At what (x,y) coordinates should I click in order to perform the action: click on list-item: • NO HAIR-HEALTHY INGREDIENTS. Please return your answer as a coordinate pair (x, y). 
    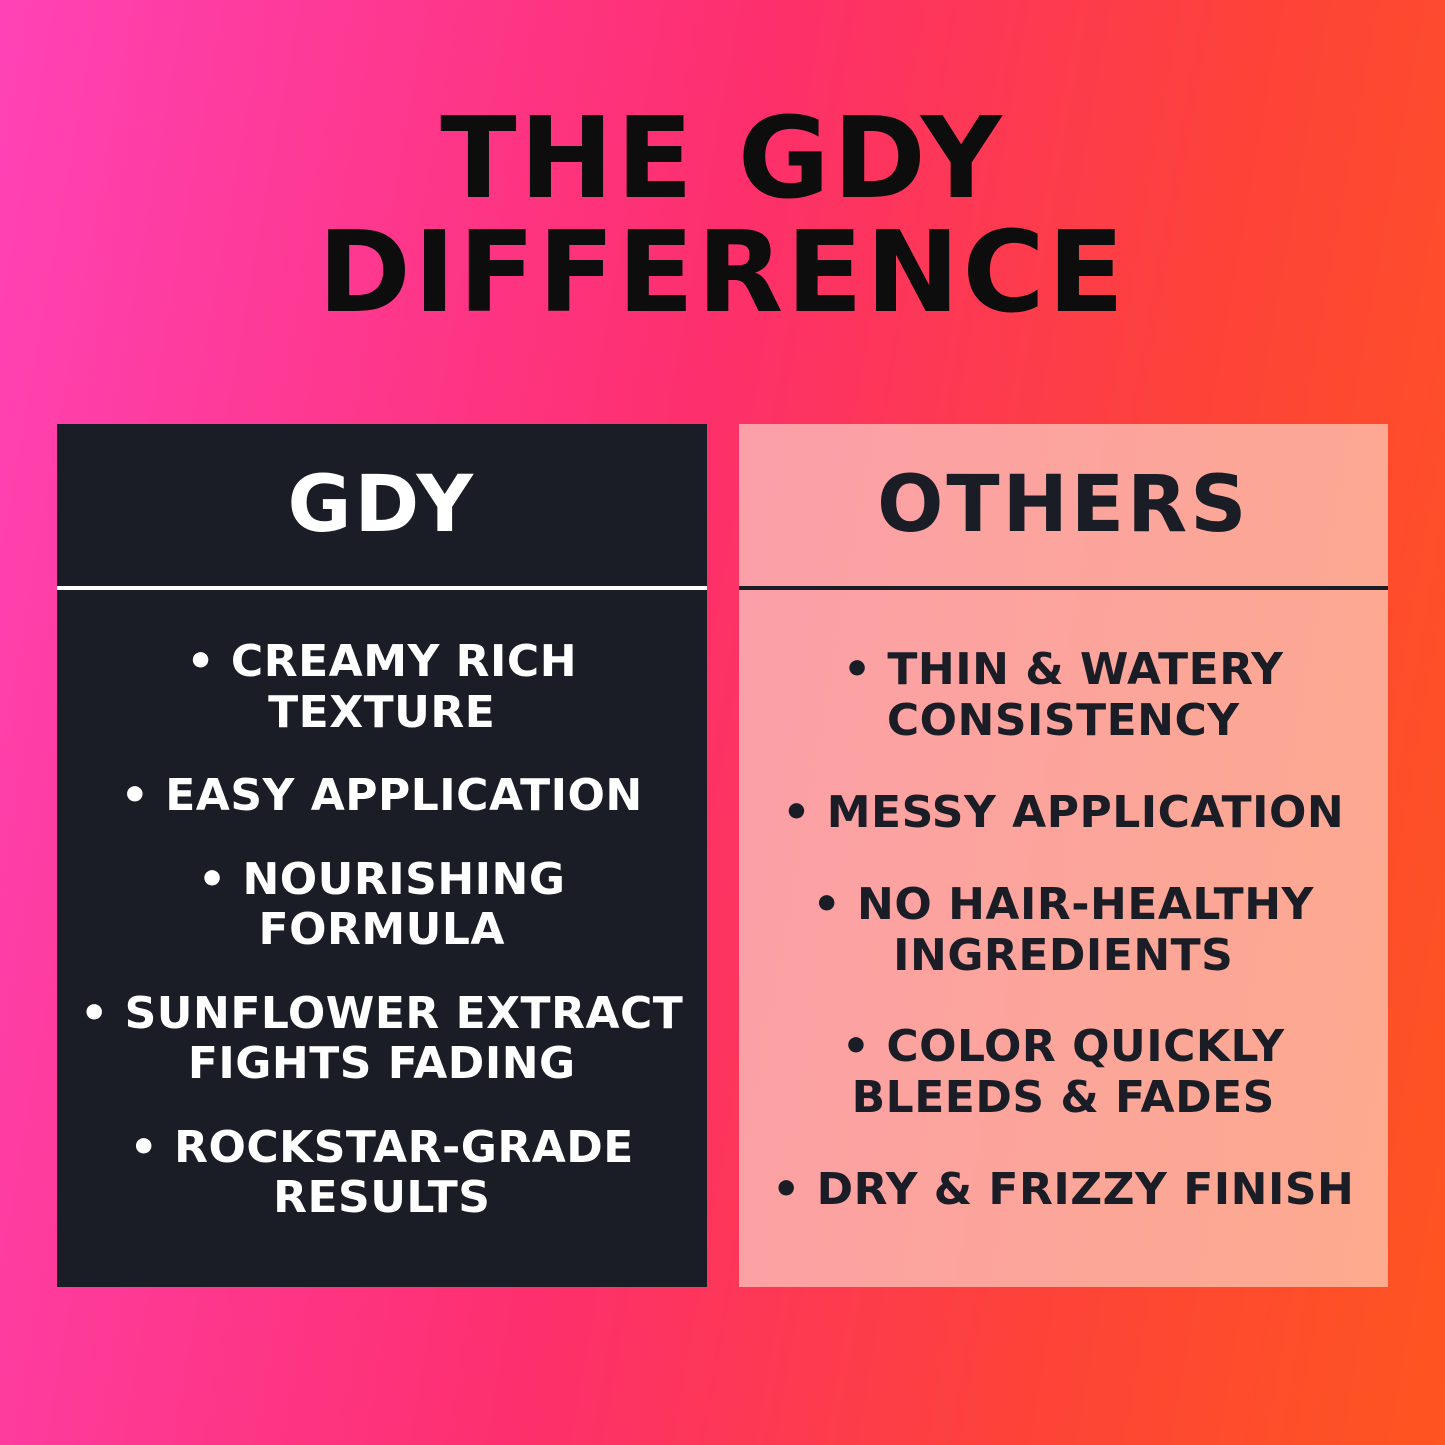
    Looking at the image, I should click on (1063, 929).